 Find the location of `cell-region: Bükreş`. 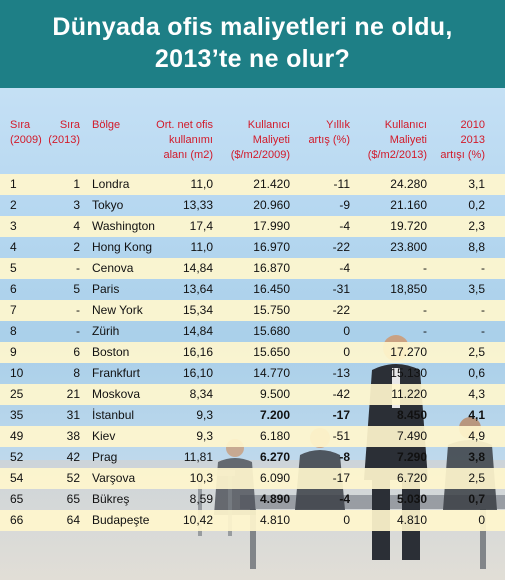

cell-region: Bükreş is located at coordinates (111, 499).